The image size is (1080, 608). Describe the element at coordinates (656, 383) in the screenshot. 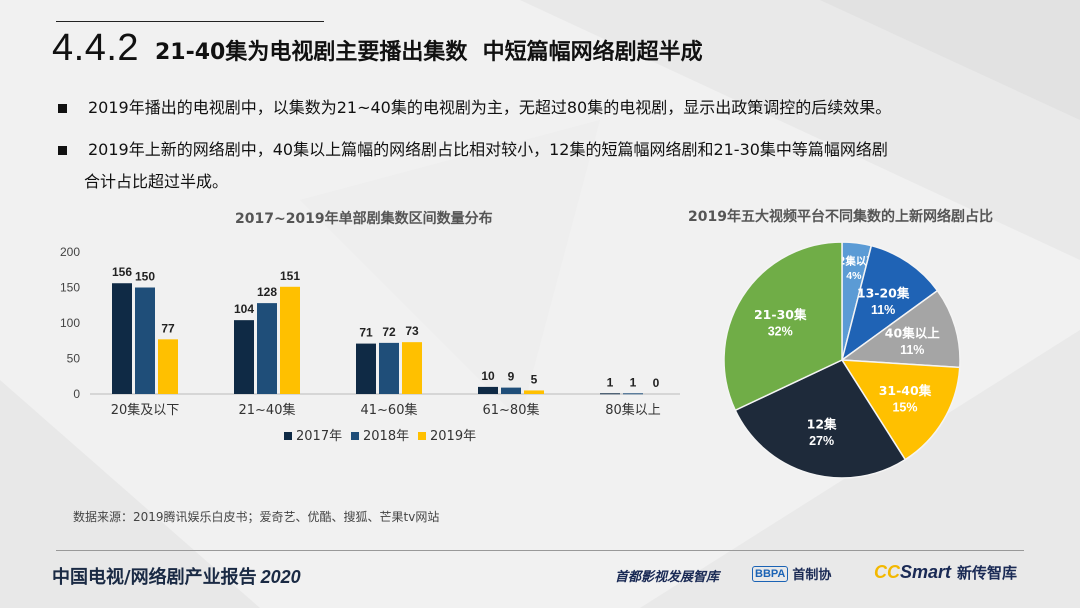

I see `bar-value-label: 0` at that location.